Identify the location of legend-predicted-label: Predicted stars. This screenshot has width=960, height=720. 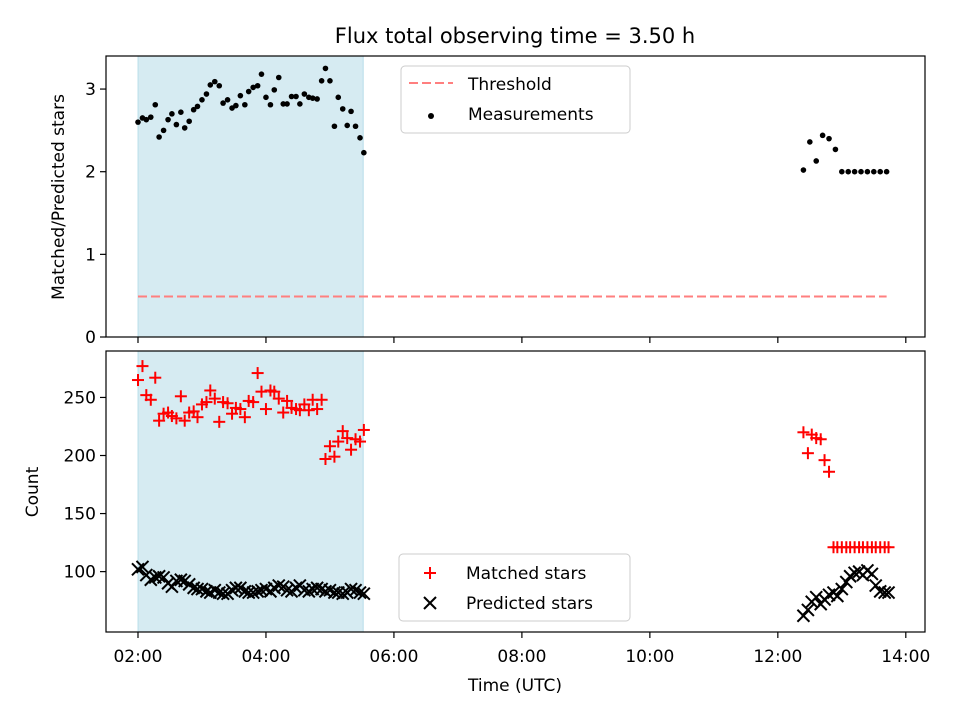
(529, 604).